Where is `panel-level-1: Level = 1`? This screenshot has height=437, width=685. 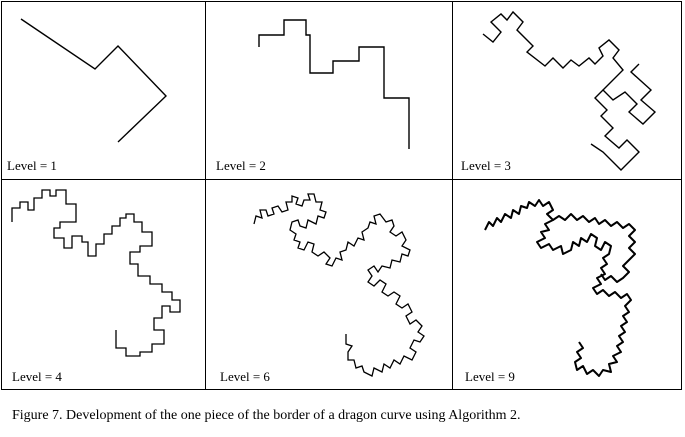
panel-level-1: Level = 1 is located at coordinates (103, 90).